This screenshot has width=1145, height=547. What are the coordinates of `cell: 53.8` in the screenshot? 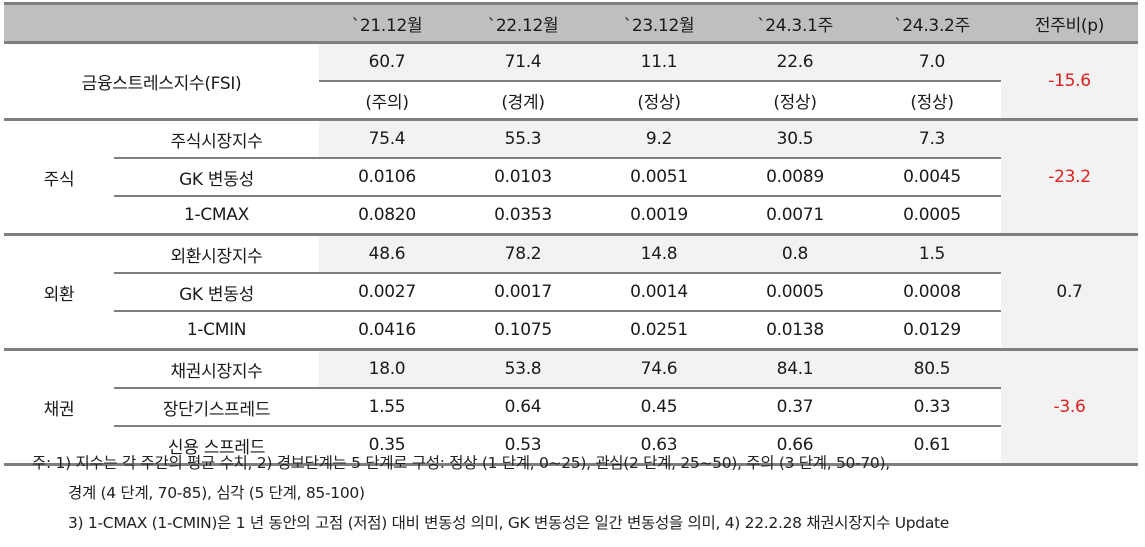 It's located at (523, 369).